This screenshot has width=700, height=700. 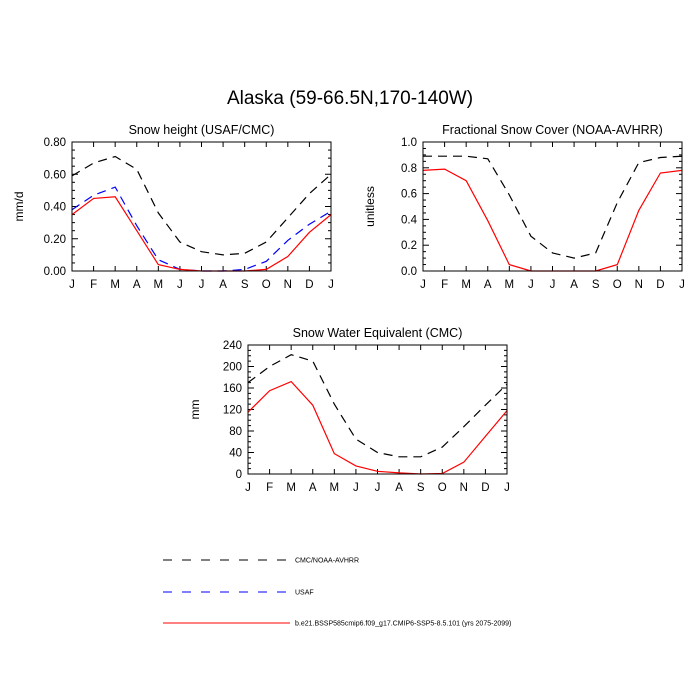 I want to click on series-line-usaf, so click(x=201, y=229).